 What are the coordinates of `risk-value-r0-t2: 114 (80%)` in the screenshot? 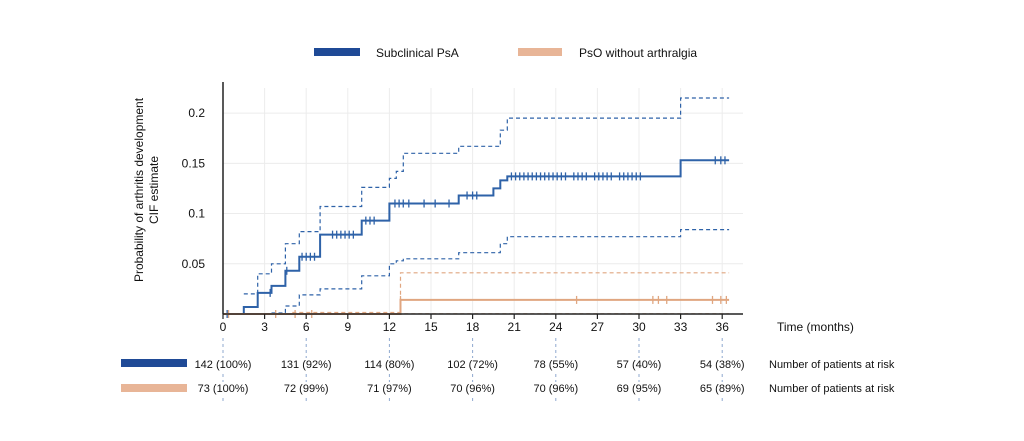 It's located at (389, 365).